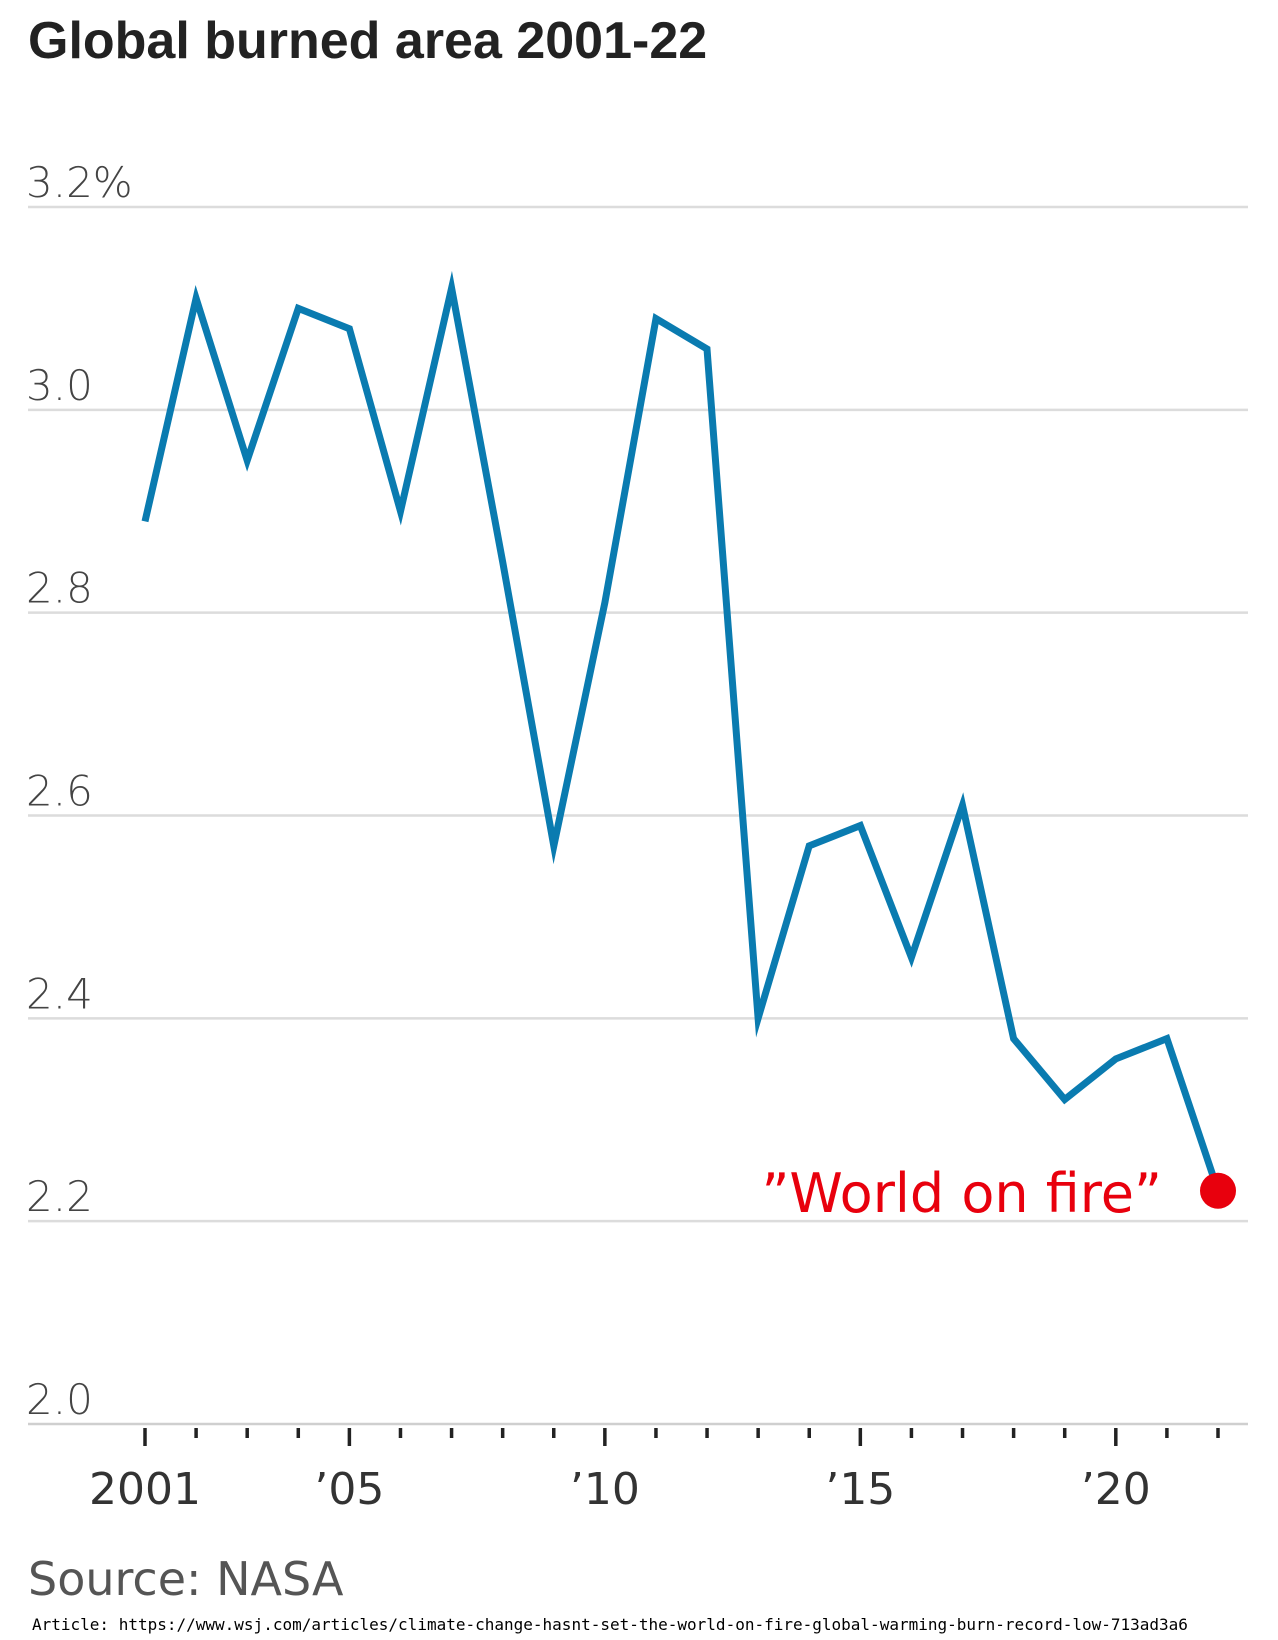  Describe the element at coordinates (79, 182) in the screenshot. I see `y-tick-label: 3.2%` at that location.